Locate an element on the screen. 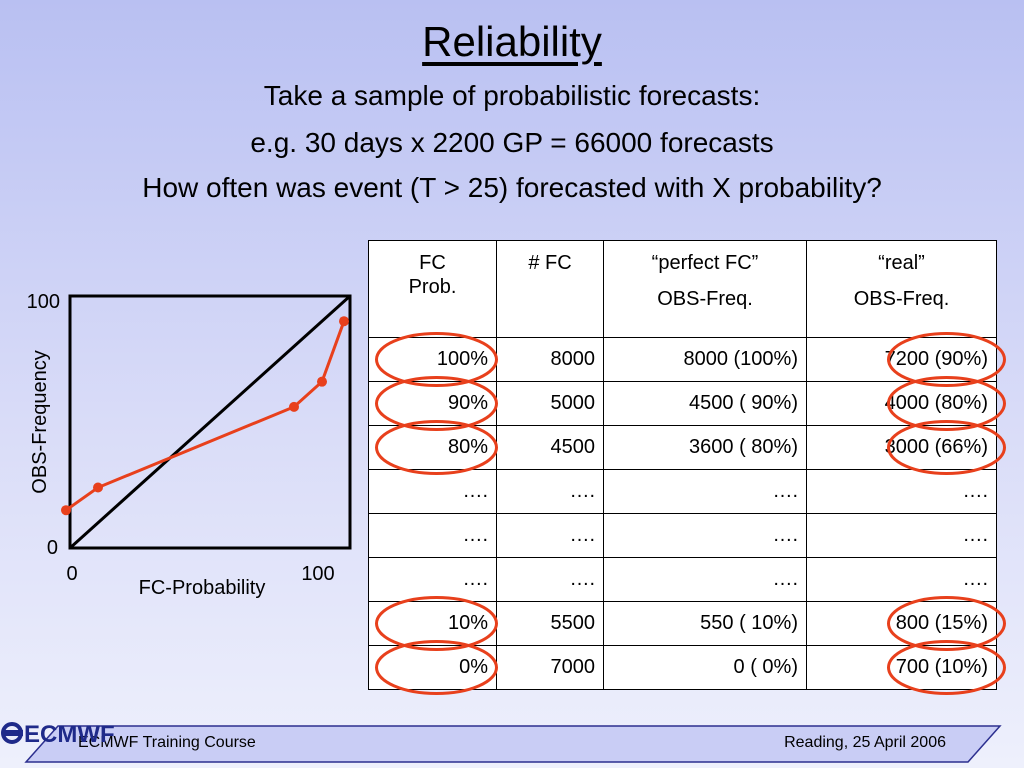  header-fc-prob: FC Prob. is located at coordinates (432, 289).